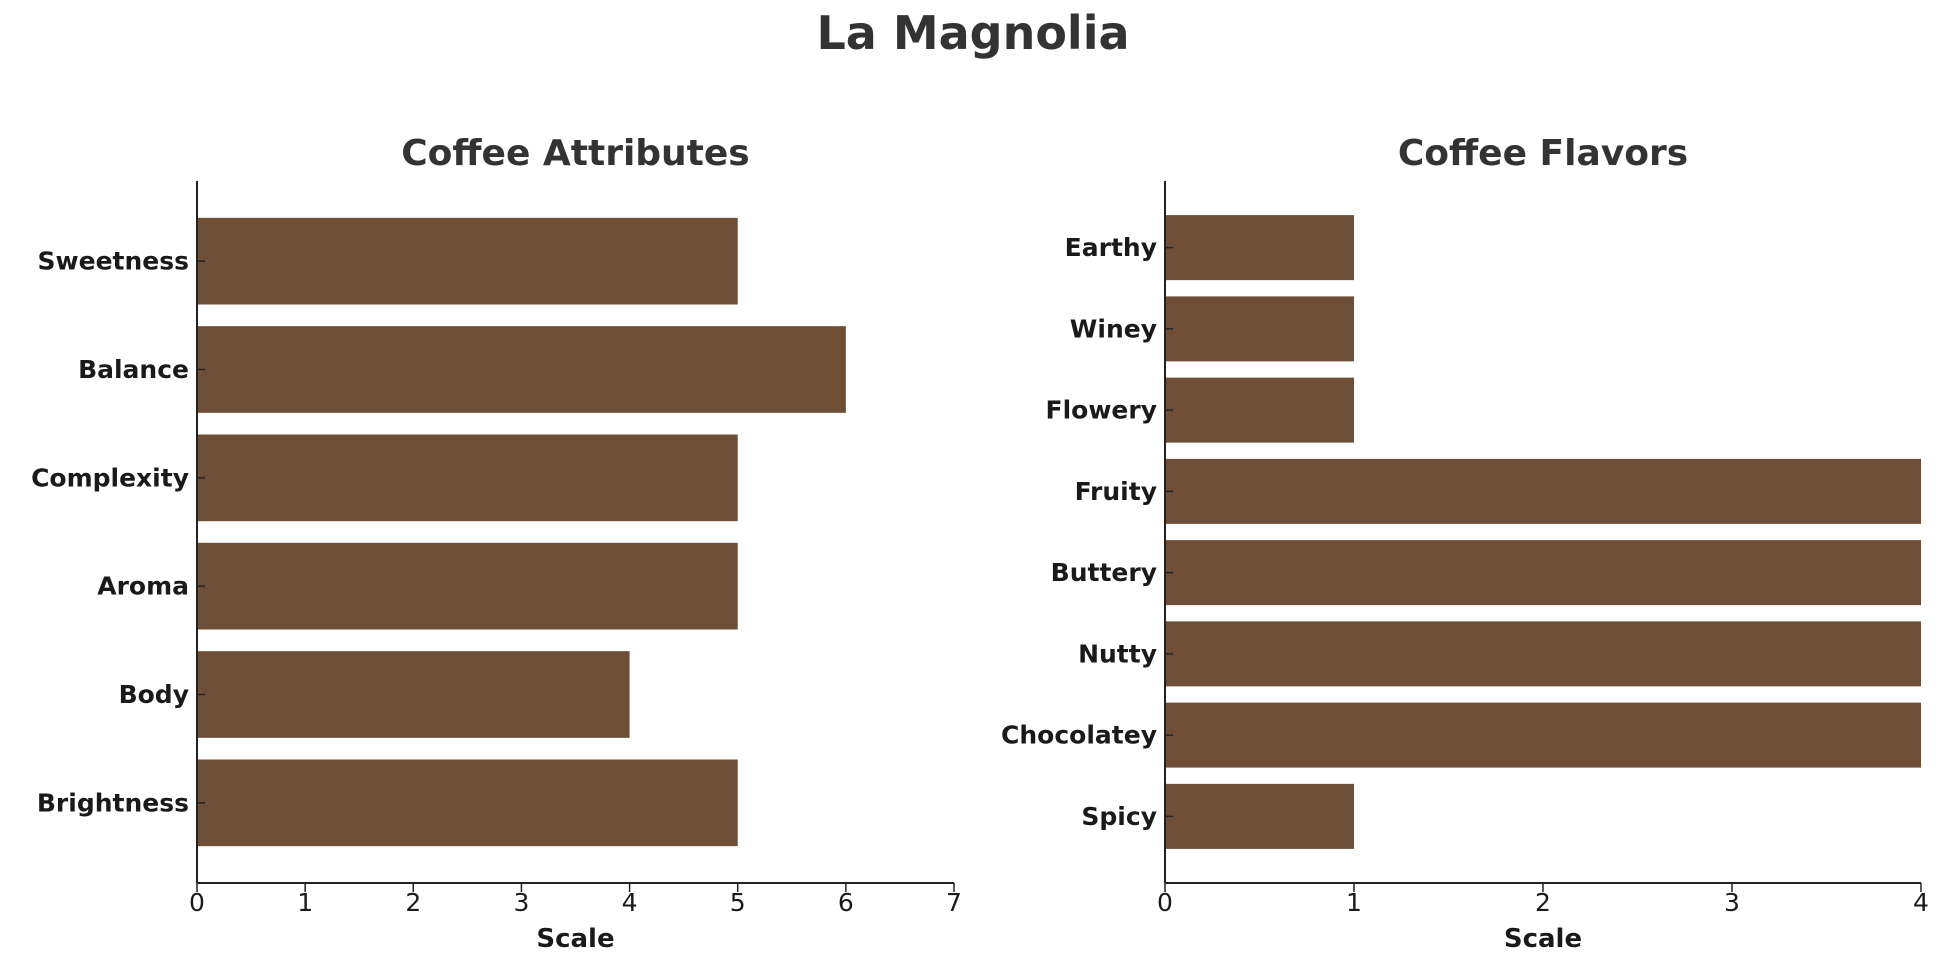 The image size is (1946, 970). Describe the element at coordinates (113, 802) in the screenshot. I see `panel-1-ytick-label: Brightness` at that location.